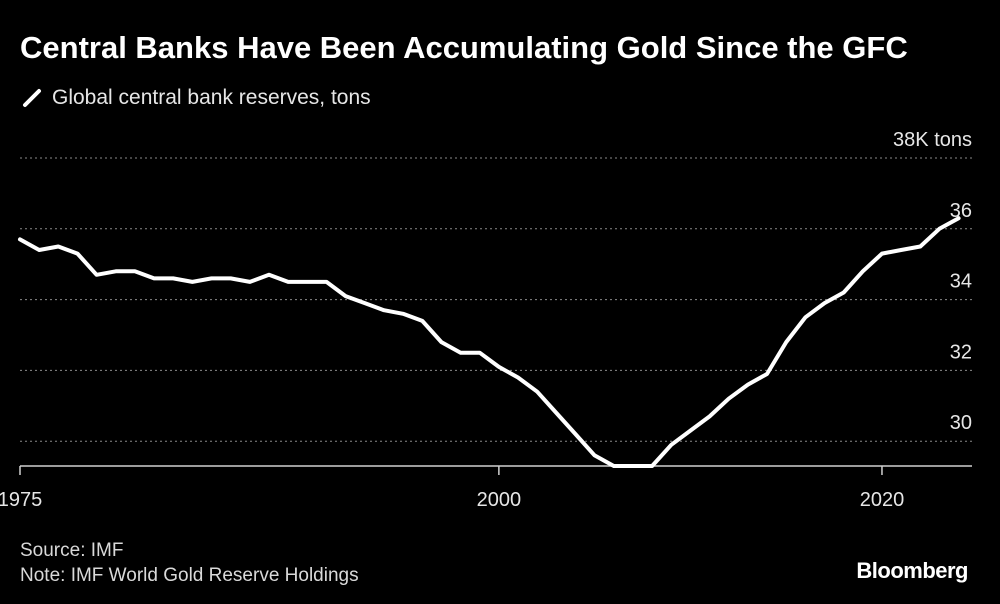 Image resolution: width=1000 pixels, height=604 pixels. Describe the element at coordinates (912, 570) in the screenshot. I see `bloomberg-logo: Bloomberg` at that location.